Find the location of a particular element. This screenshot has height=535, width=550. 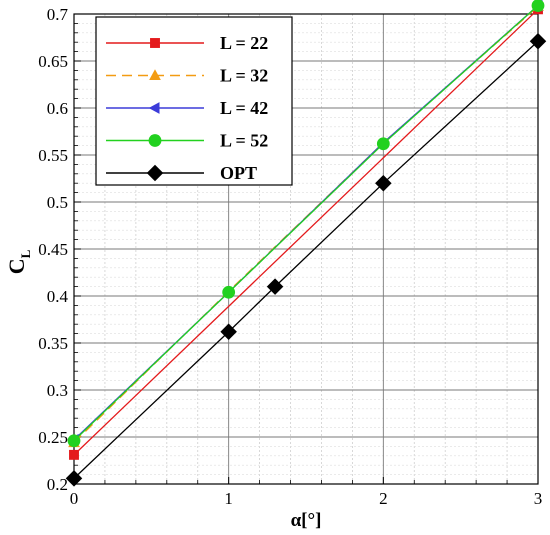

y-tick-label: 0.7 is located at coordinates (58, 14).